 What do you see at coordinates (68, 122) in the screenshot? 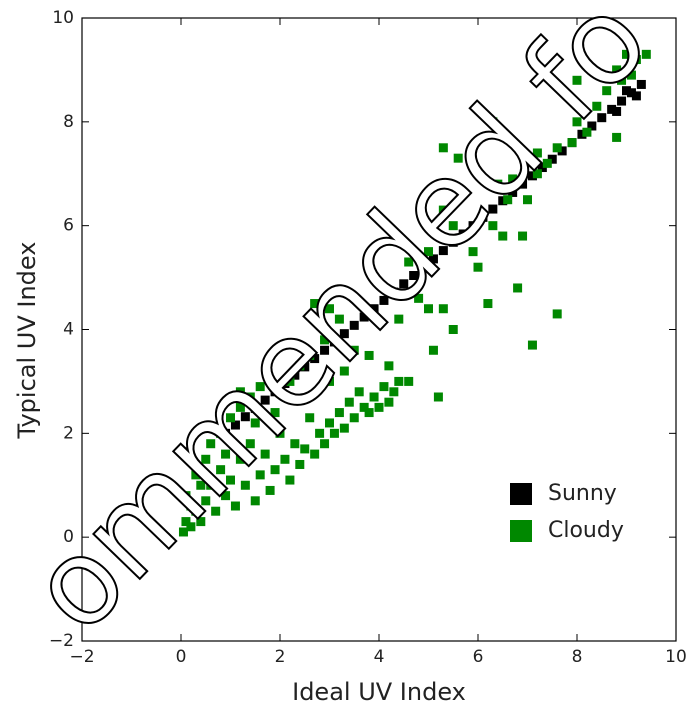
I see `y-tick-label: 8` at bounding box center [68, 122].